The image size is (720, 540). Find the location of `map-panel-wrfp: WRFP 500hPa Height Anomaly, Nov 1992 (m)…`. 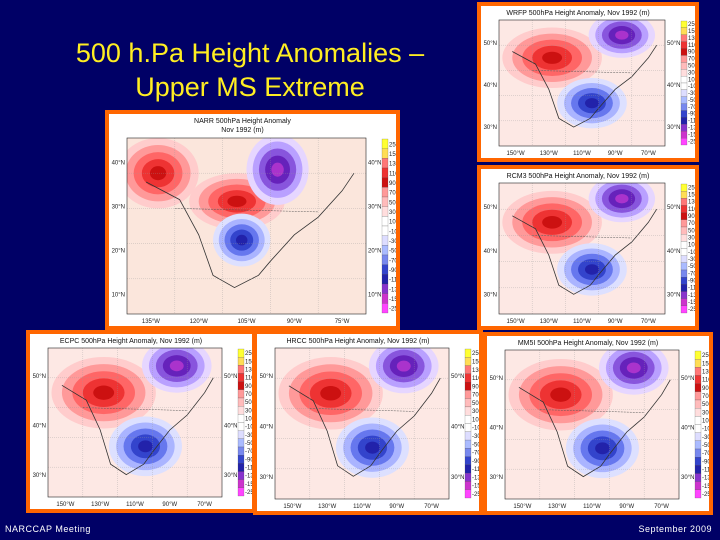

map-panel-wrfp: WRFP 500hPa Height Anomaly, Nov 1992 (m)… is located at coordinates (588, 82).